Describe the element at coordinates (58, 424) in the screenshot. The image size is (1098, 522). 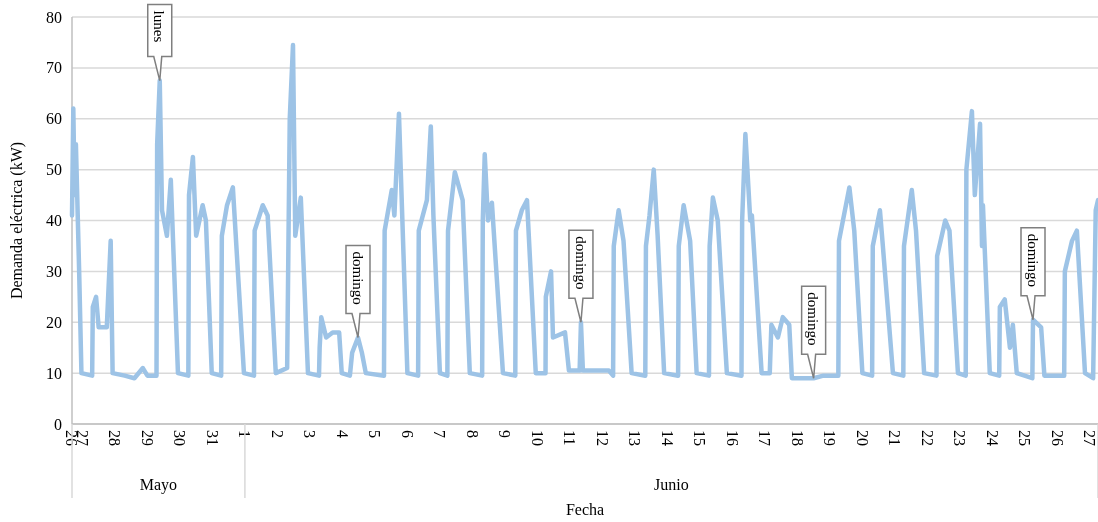
I see `y-tick-label: 0` at that location.